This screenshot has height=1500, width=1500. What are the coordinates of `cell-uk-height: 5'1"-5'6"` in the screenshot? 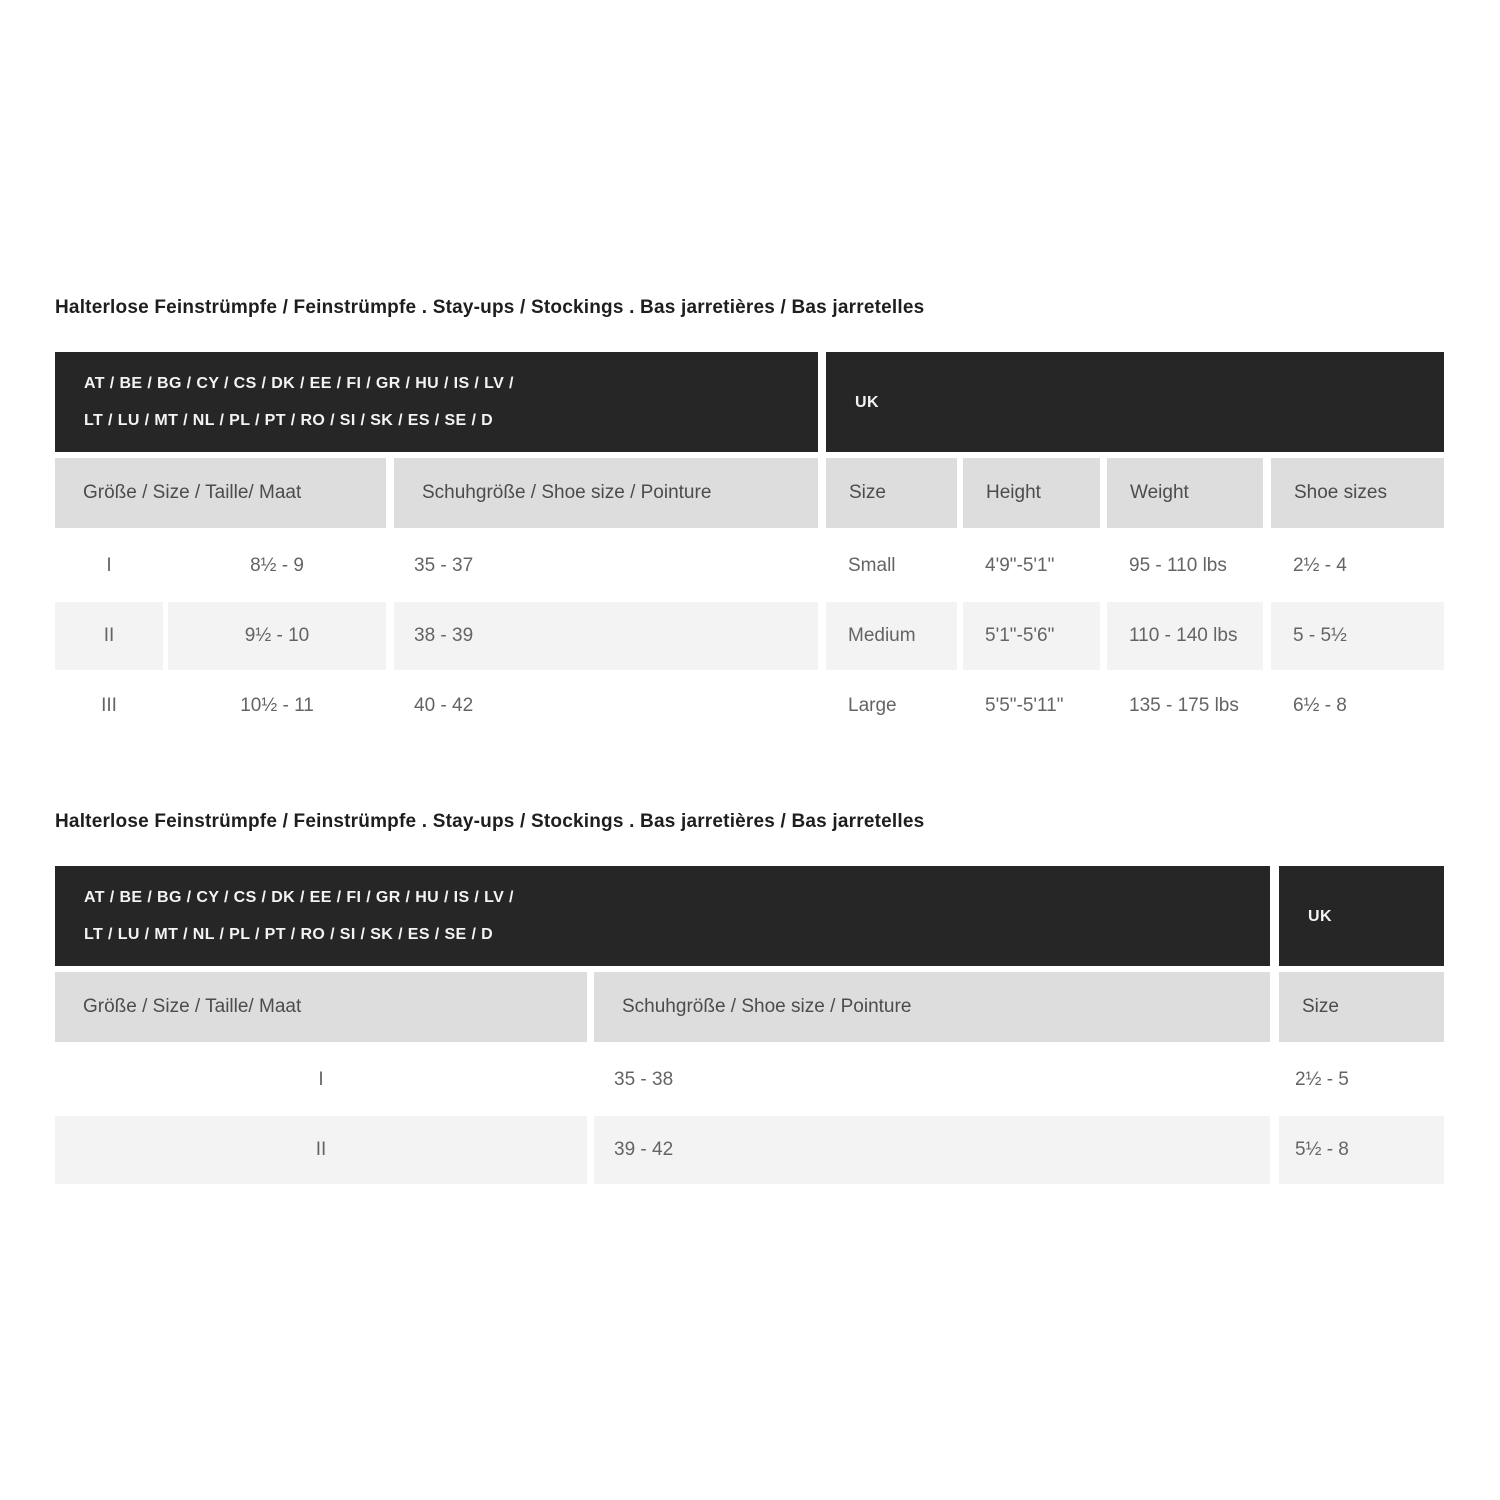 It's located at (1031, 636).